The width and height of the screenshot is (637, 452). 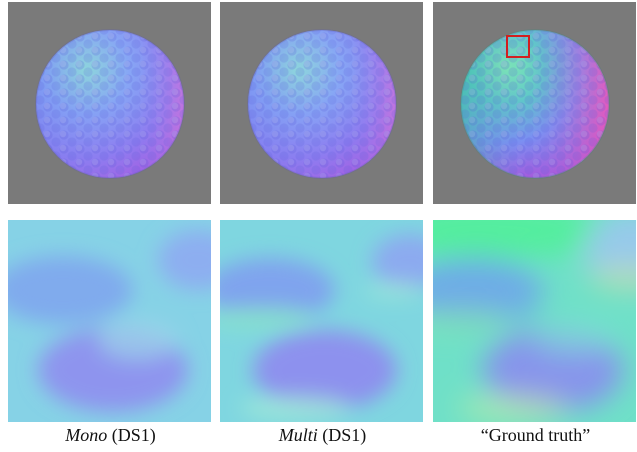 I want to click on zoom-panel-mono, so click(x=109, y=321).